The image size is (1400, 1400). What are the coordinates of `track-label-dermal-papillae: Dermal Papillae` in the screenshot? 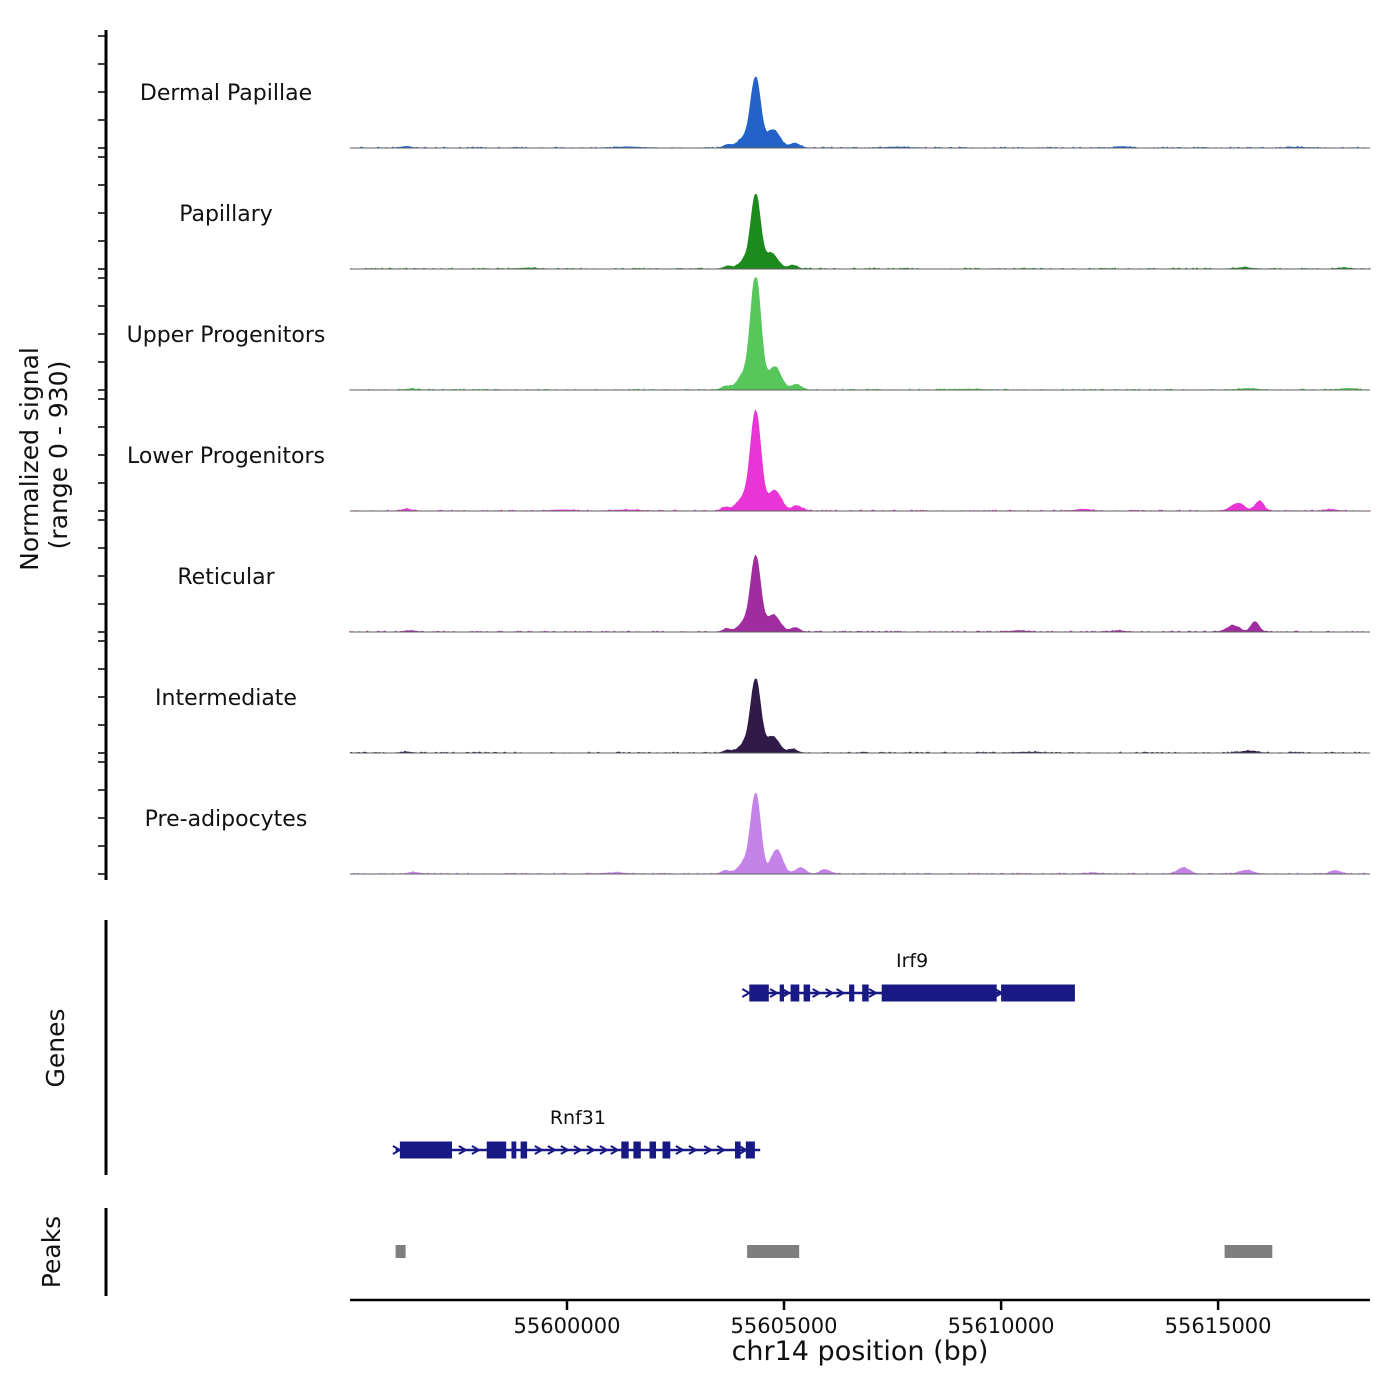 It's located at (226, 93).